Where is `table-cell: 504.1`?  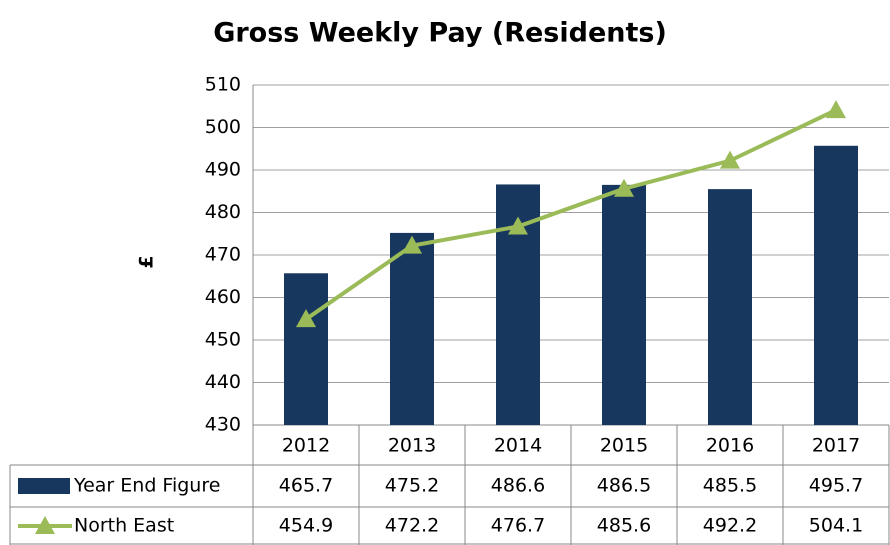 table-cell: 504.1 is located at coordinates (836, 526).